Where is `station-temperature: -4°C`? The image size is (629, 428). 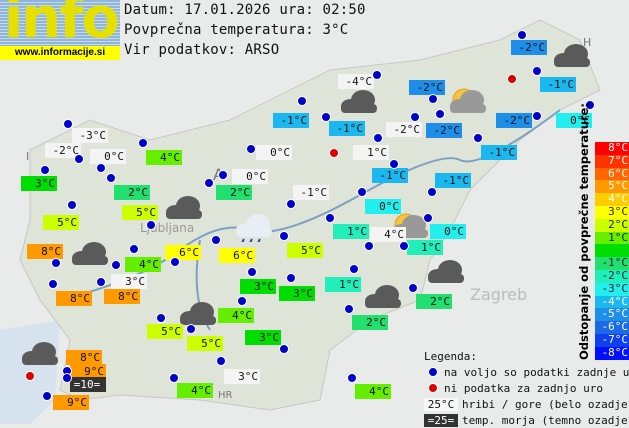
station-temperature: -4°C is located at coordinates (356, 81).